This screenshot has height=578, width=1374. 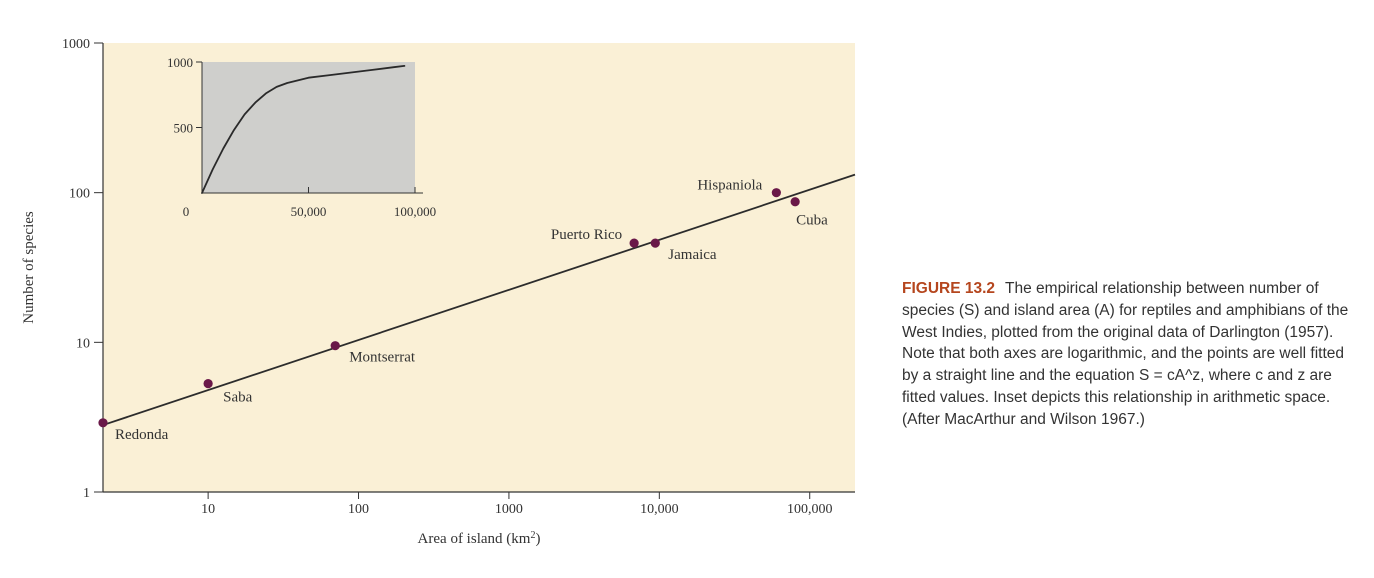 What do you see at coordinates (29, 267) in the screenshot?
I see `y-axis-title: Number of species` at bounding box center [29, 267].